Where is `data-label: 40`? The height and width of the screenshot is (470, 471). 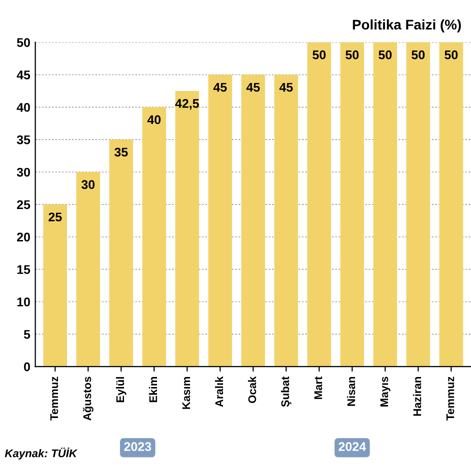
data-label: 40 is located at coordinates (154, 119).